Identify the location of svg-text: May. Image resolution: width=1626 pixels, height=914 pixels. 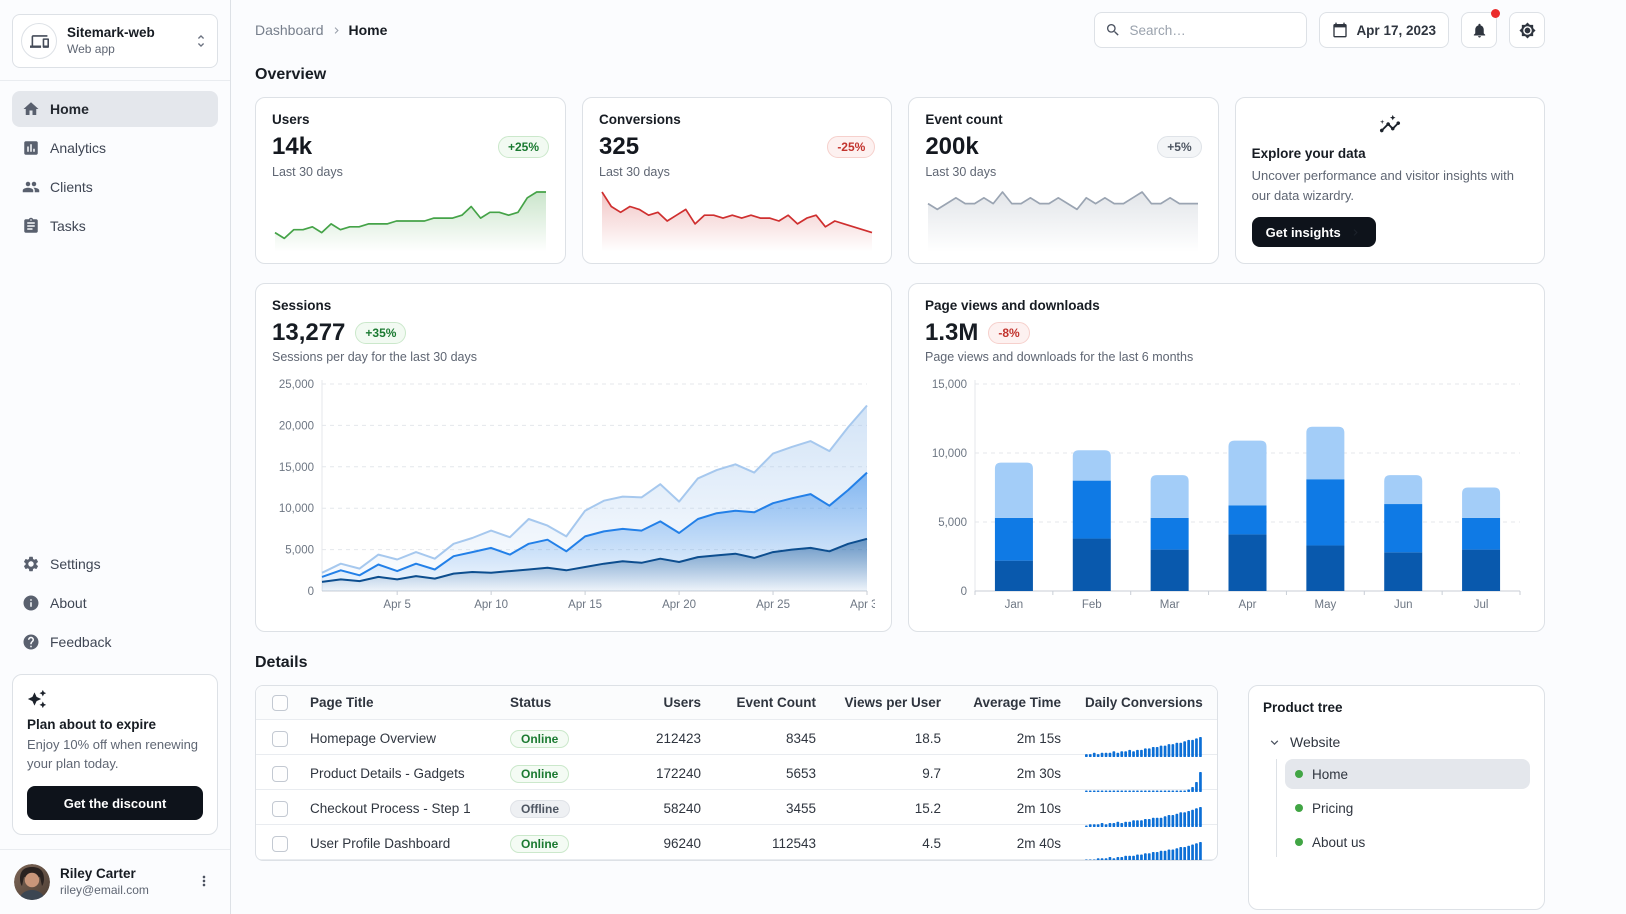
(1325, 605).